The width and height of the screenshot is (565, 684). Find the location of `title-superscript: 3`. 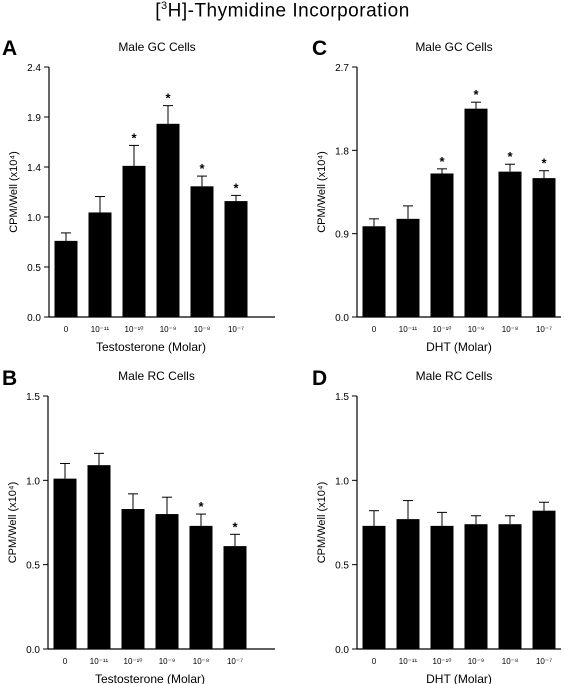

title-superscript: 3 is located at coordinates (164, 6).